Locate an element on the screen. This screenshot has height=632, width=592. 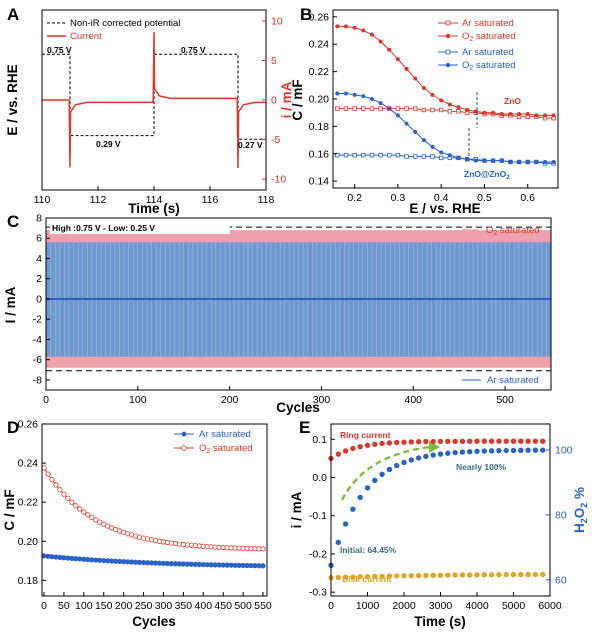
y-tick-label: 10 is located at coordinates (277, 21).